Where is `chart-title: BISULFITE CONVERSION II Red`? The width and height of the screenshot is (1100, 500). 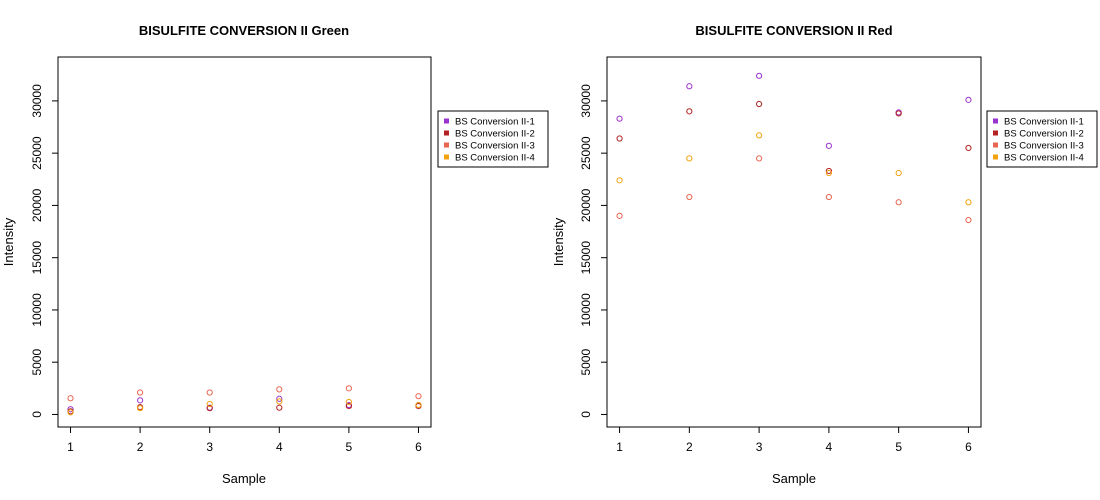
chart-title: BISULFITE CONVERSION II Red is located at coordinates (793, 30).